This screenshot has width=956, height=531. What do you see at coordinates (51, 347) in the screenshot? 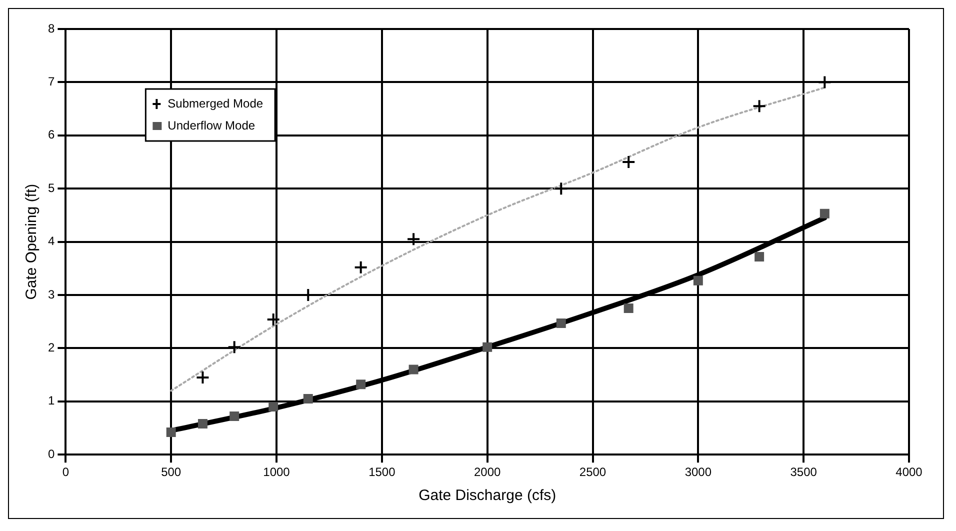
I see `y-tick-label: 2` at bounding box center [51, 347].